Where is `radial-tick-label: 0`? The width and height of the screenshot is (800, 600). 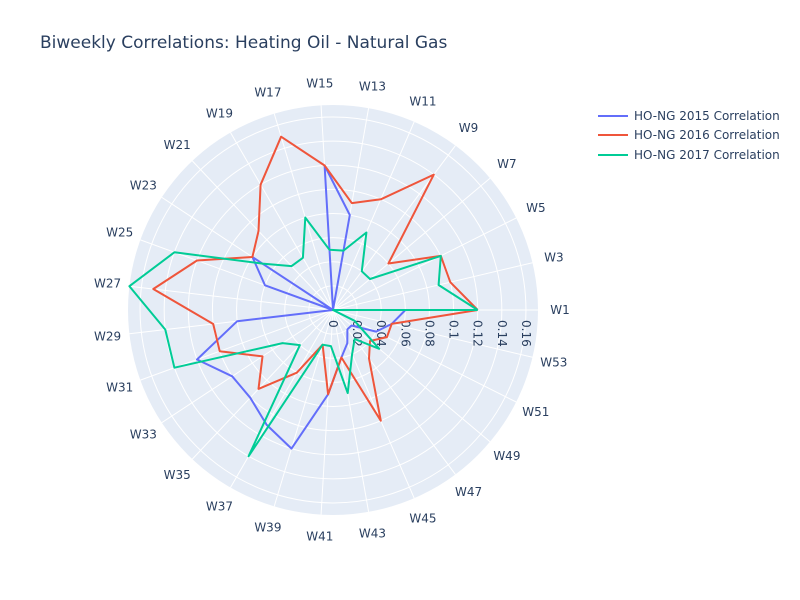 radial-tick-label: 0 is located at coordinates (333, 324).